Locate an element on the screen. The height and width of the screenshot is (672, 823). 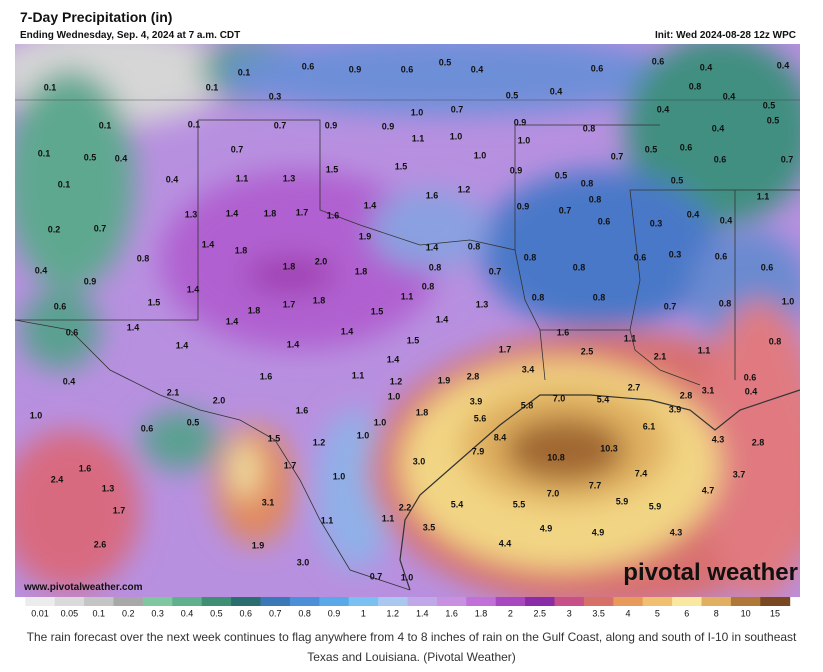
precip-label: 2.0 is located at coordinates (219, 400).